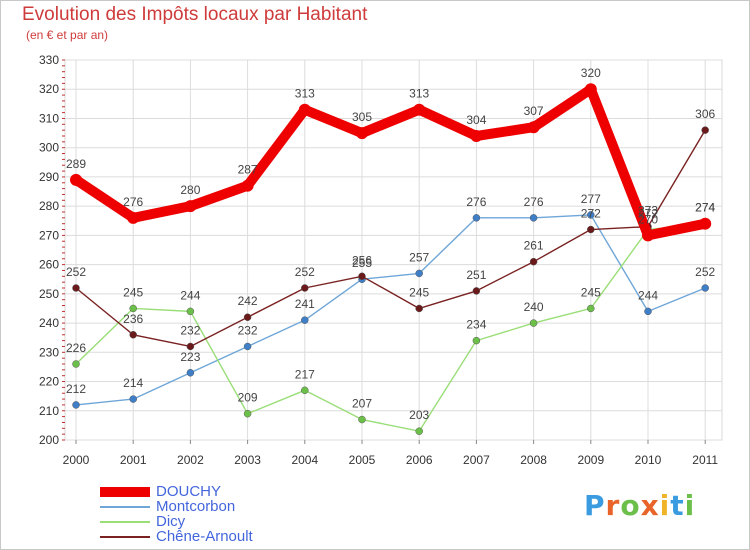 Image resolution: width=750 pixels, height=550 pixels. Describe the element at coordinates (196, 506) in the screenshot. I see `legend-label: Montcorbon` at that location.